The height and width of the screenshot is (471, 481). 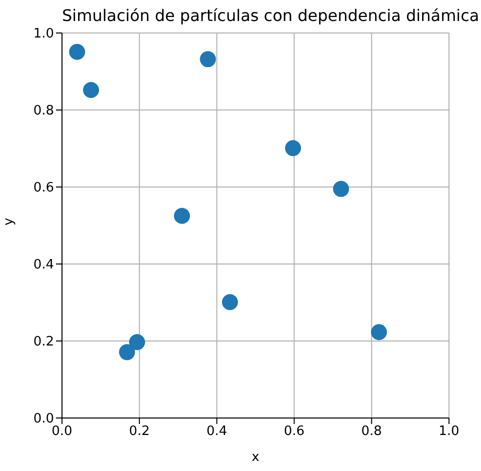 I want to click on y-axis-title: y, so click(x=9, y=222).